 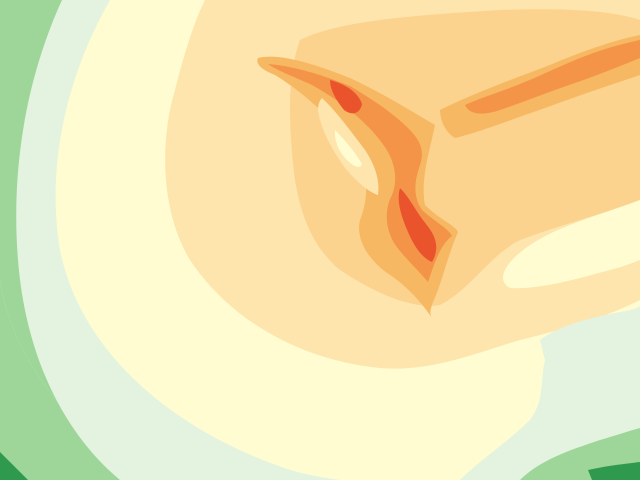 I want to click on contour-band-pale-mint-bottom-right, so click(x=550, y=393).